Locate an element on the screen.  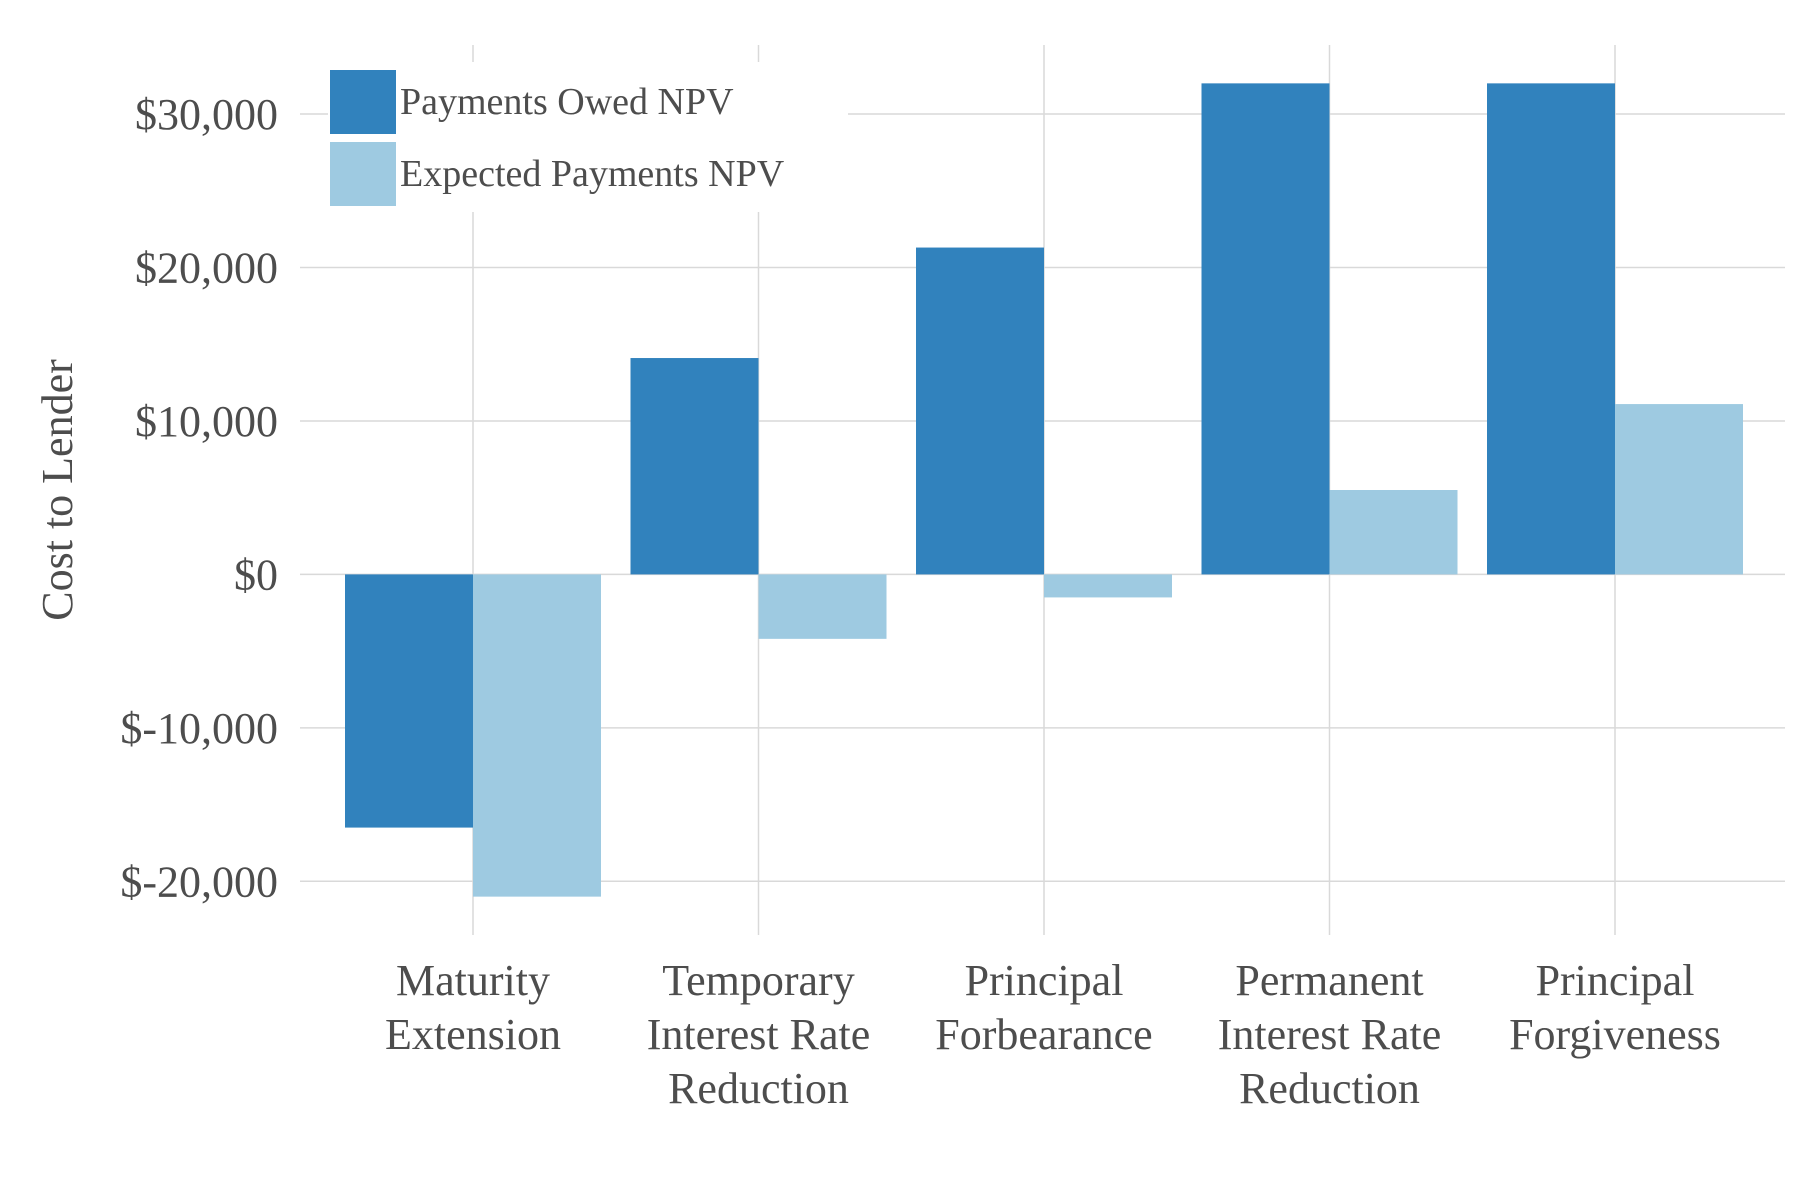
y-tick-label: $20,000 is located at coordinates (206, 268).